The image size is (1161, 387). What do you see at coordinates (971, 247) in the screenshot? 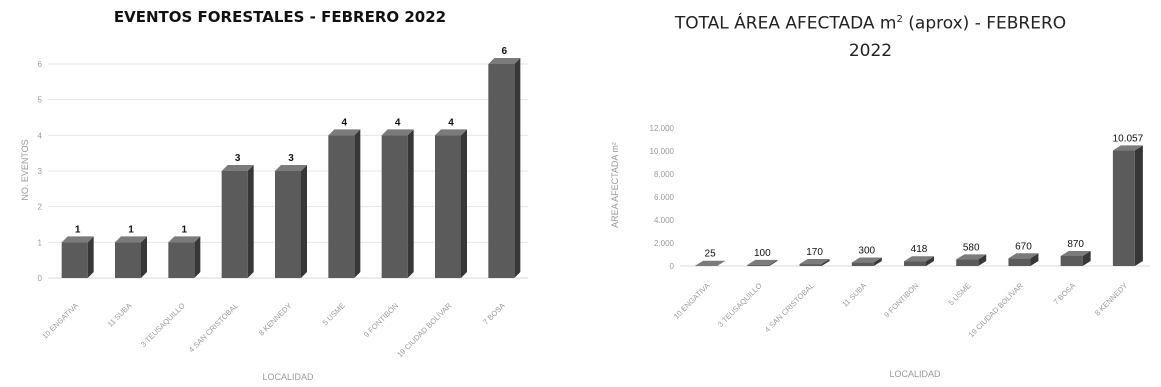
I see `data-label: 580` at bounding box center [971, 247].